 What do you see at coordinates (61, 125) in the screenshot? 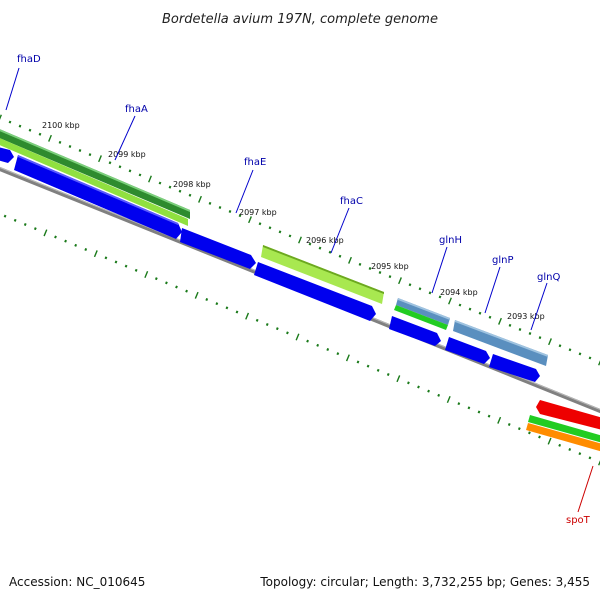
I see `tick-label: 2100 kbp` at bounding box center [61, 125].